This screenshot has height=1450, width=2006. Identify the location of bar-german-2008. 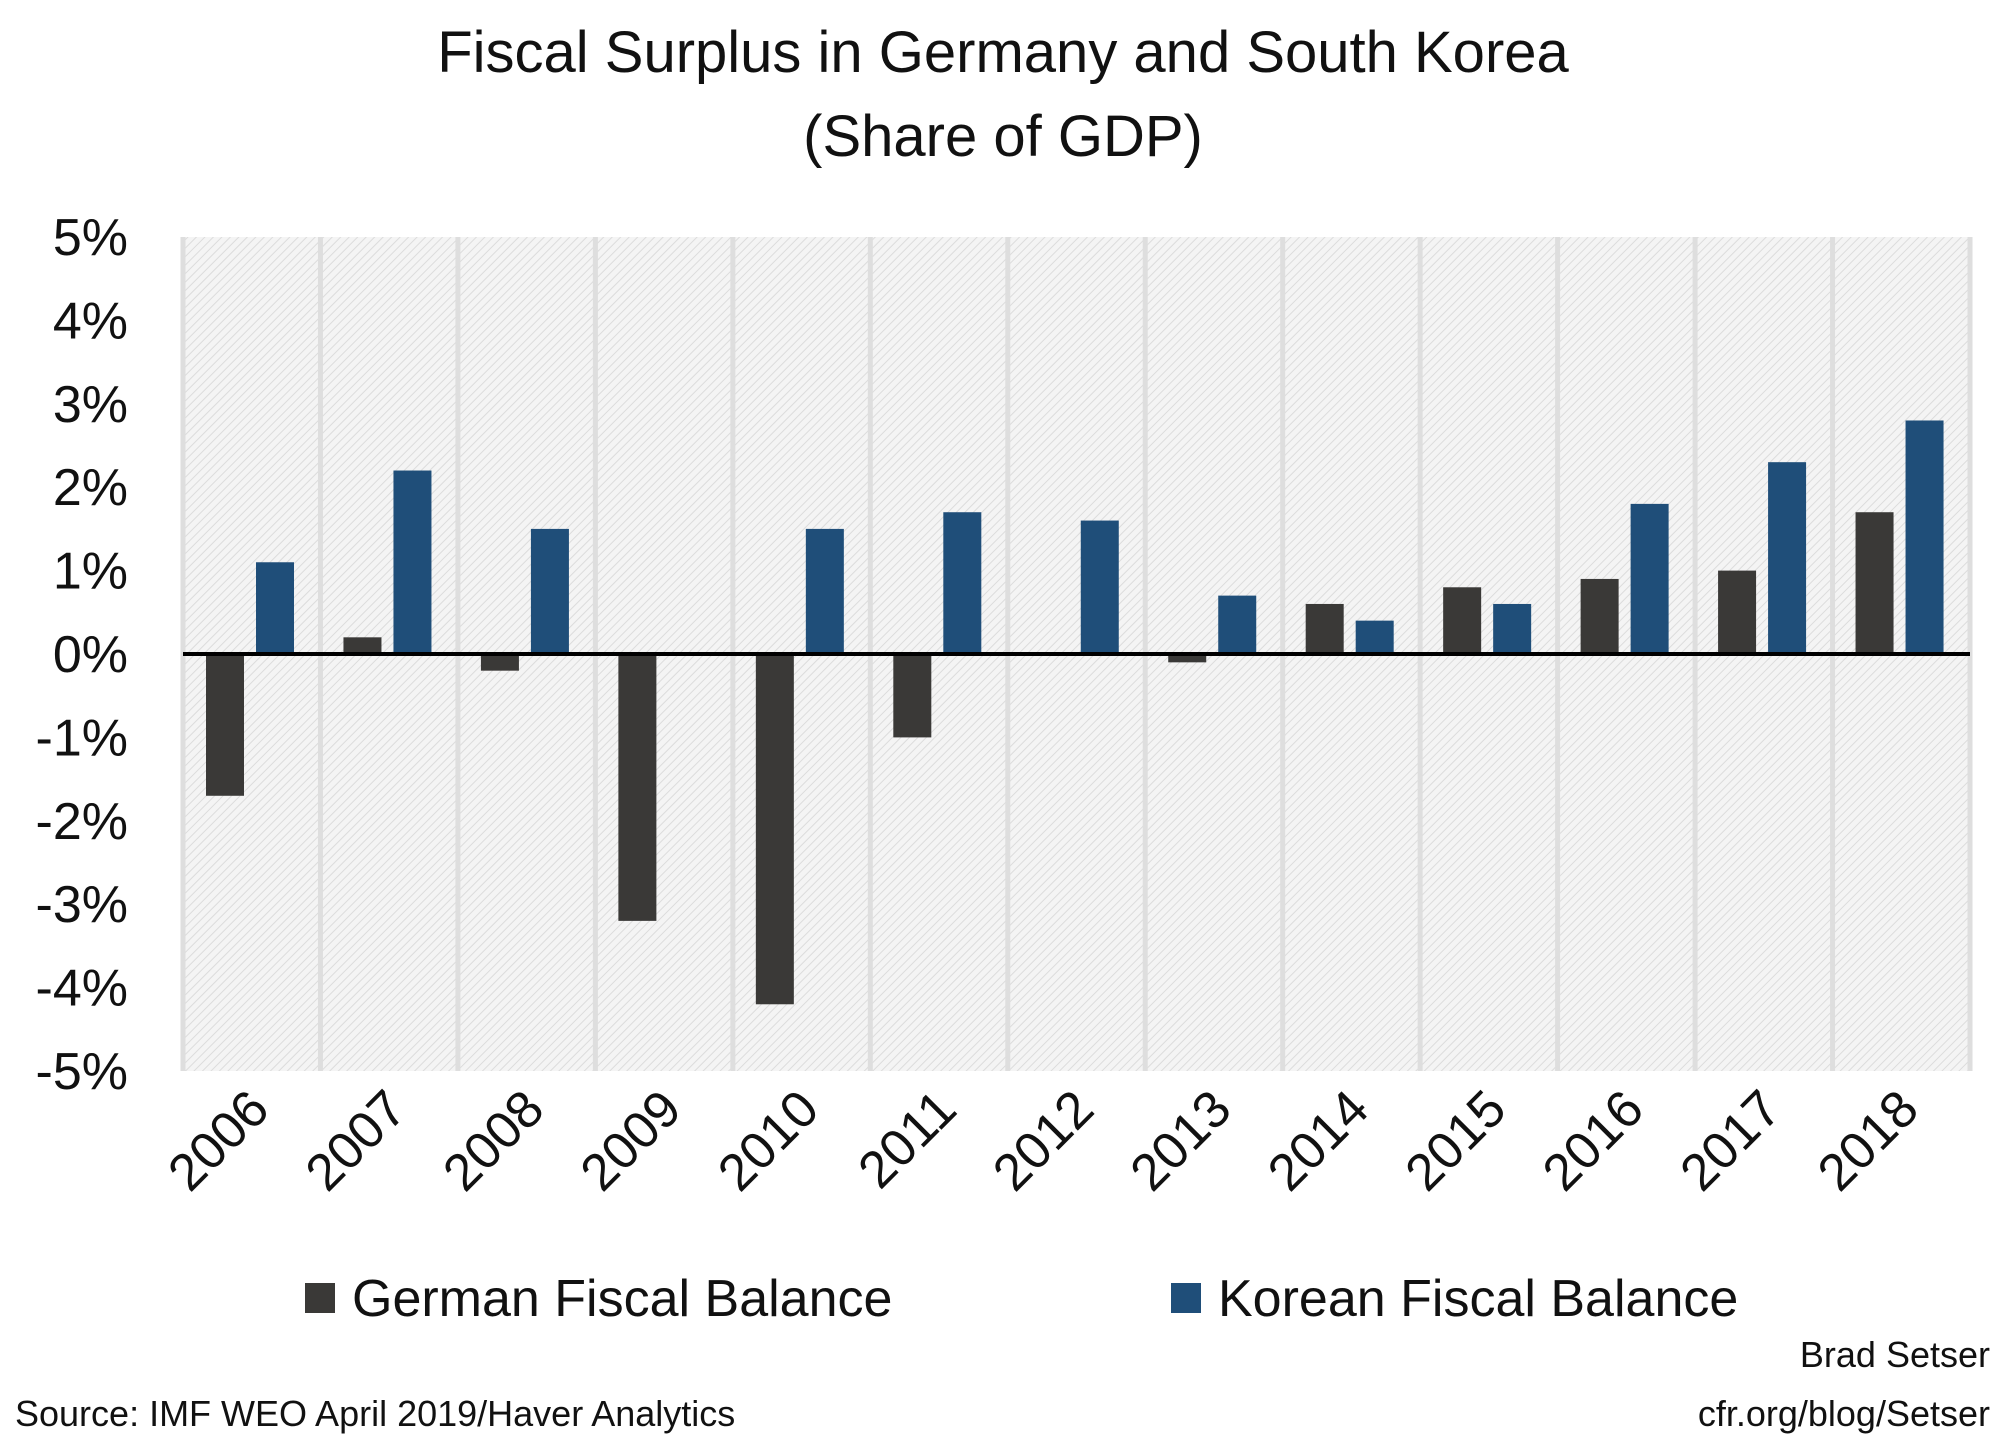
(499, 662).